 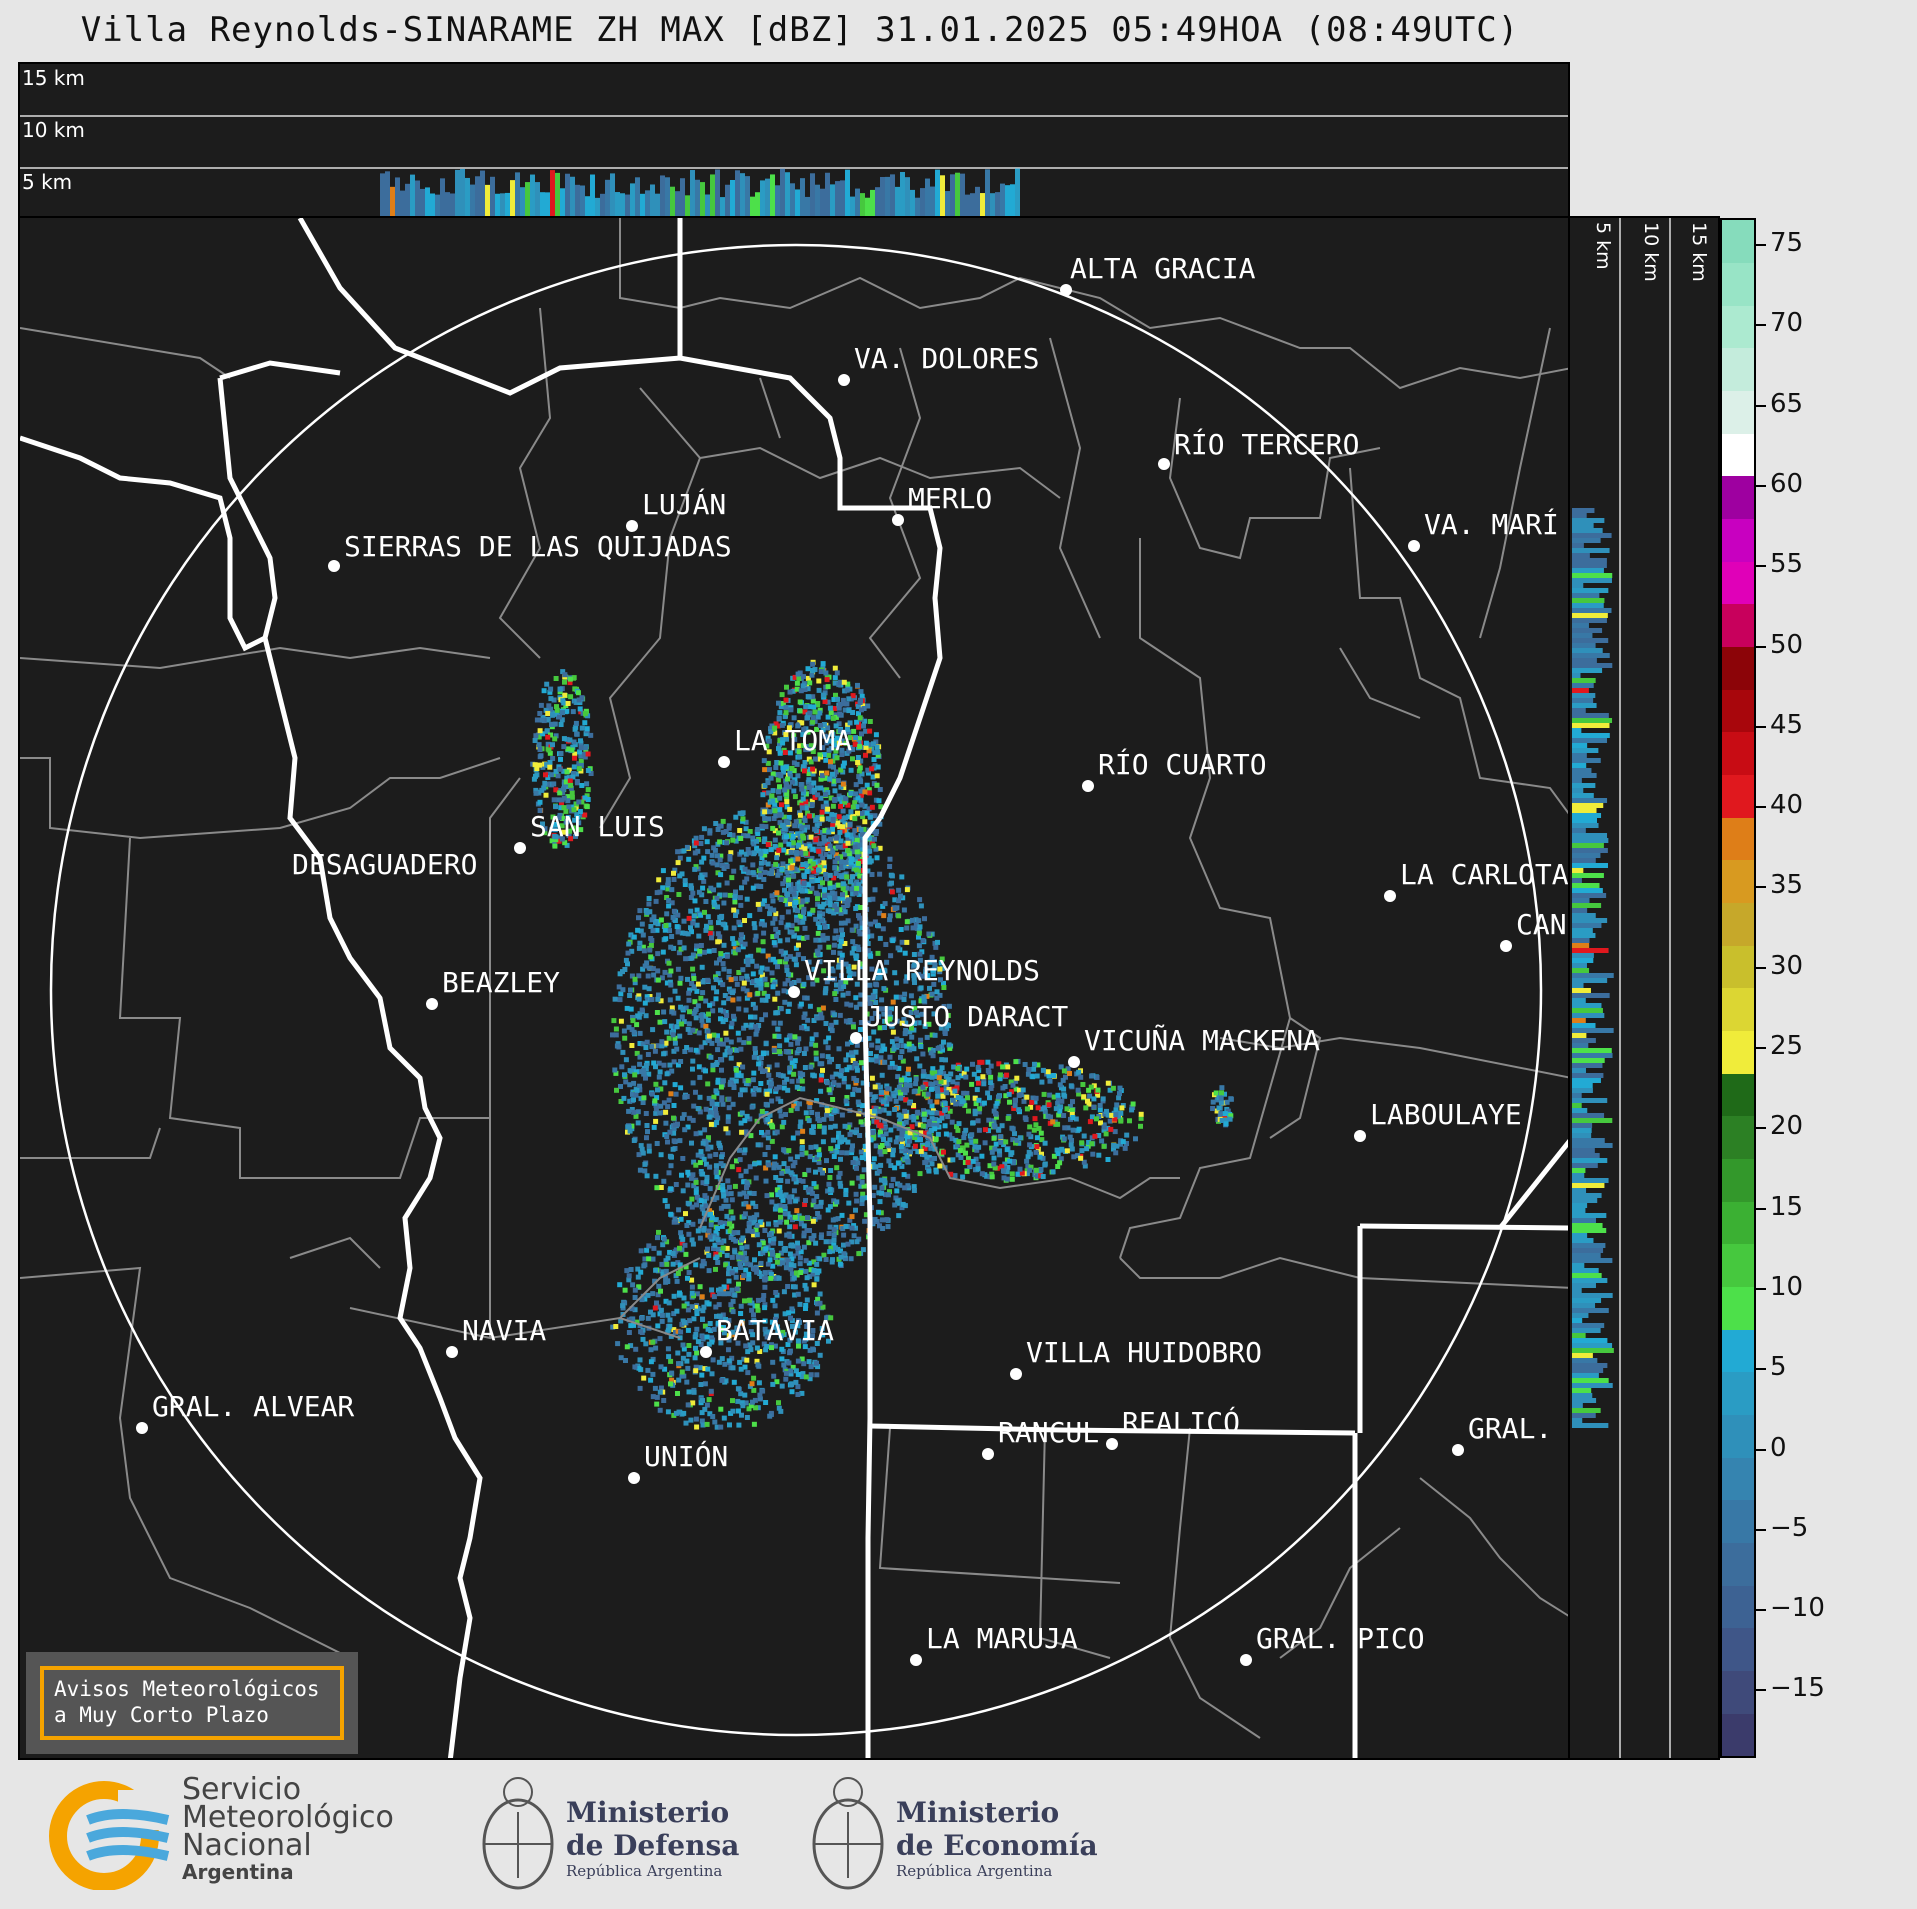 What do you see at coordinates (794, 165) in the screenshot?
I see `top-cross-section-graphic` at bounding box center [794, 165].